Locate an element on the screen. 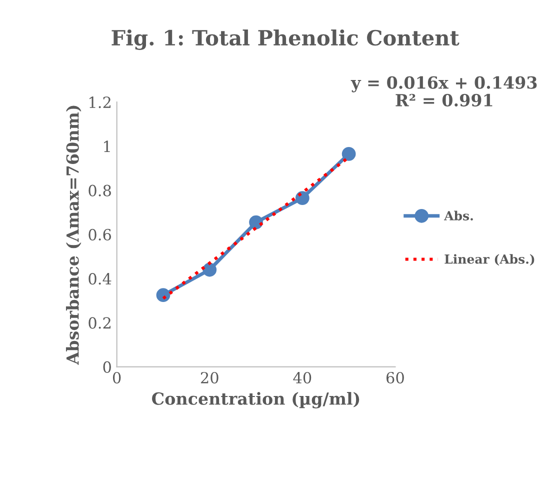  x-tick-label: 20 is located at coordinates (209, 378).